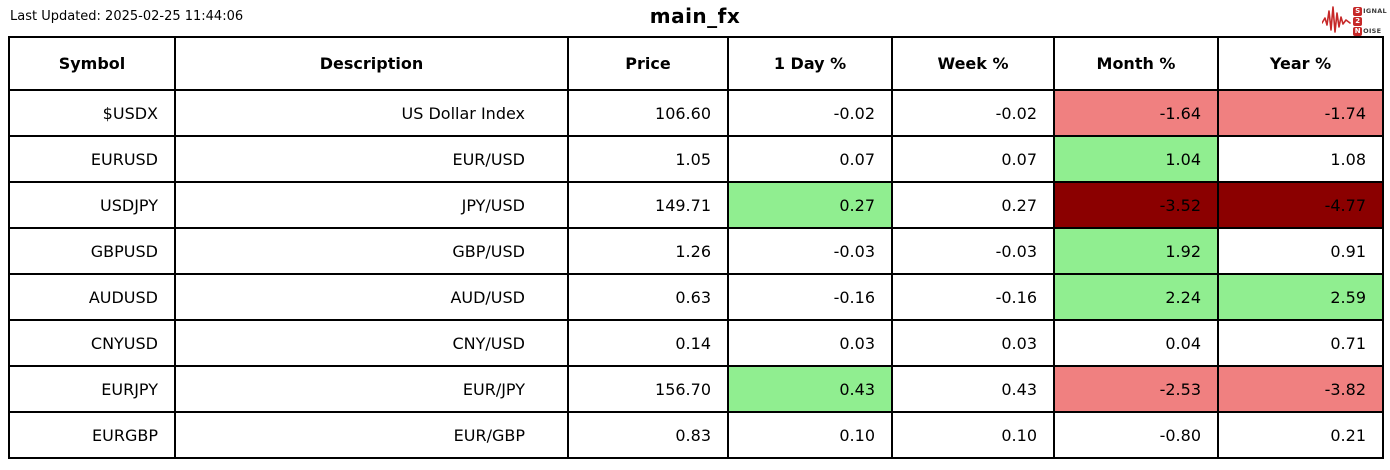  I want to click on symbol-cell: CNYUSD, so click(92, 343).